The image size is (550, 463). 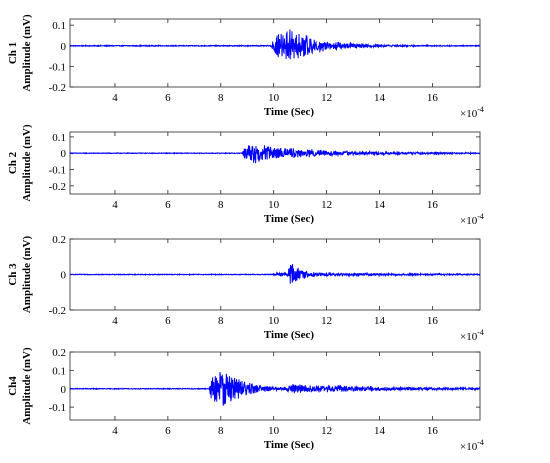 What do you see at coordinates (13, 162) in the screenshot?
I see `channel-label: Ch 2` at bounding box center [13, 162].